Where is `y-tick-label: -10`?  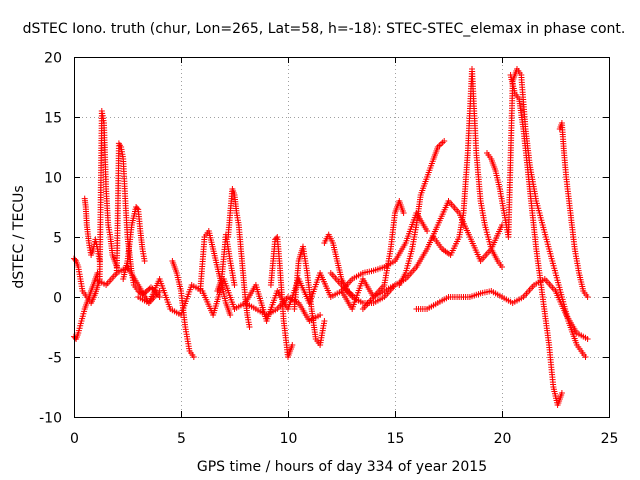 y-tick-label: -10 is located at coordinates (50, 419).